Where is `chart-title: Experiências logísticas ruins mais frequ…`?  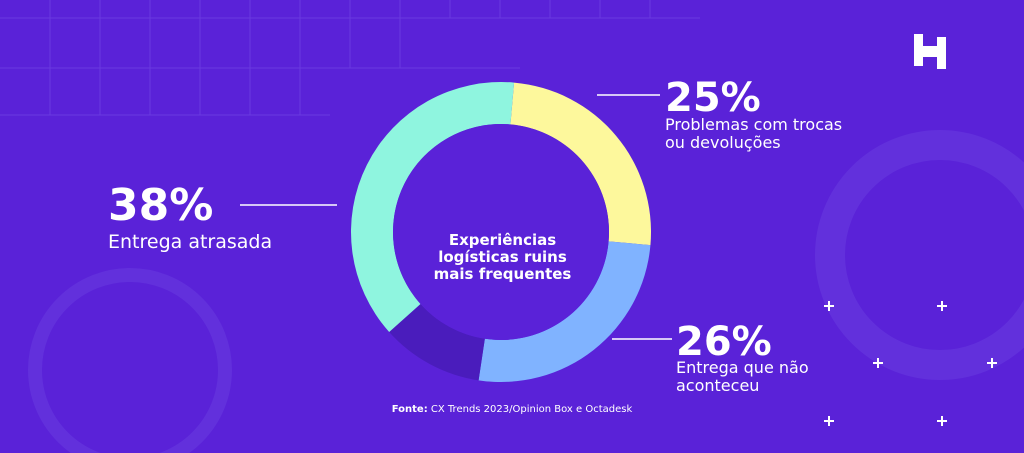
chart-title: Experiências logísticas ruins mais frequ… is located at coordinates (502, 257).